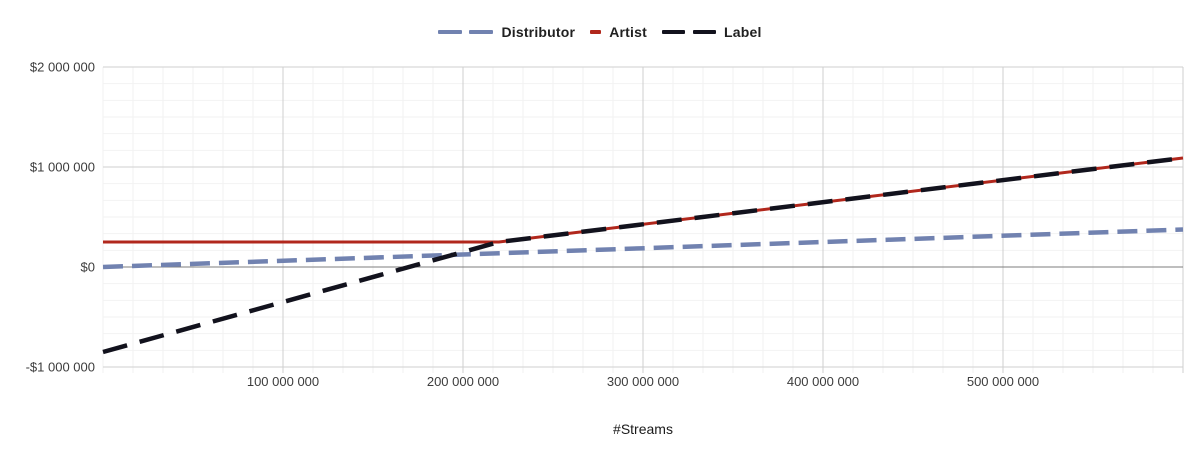  Describe the element at coordinates (643, 429) in the screenshot. I see `x-axis-title: #Streams` at that location.